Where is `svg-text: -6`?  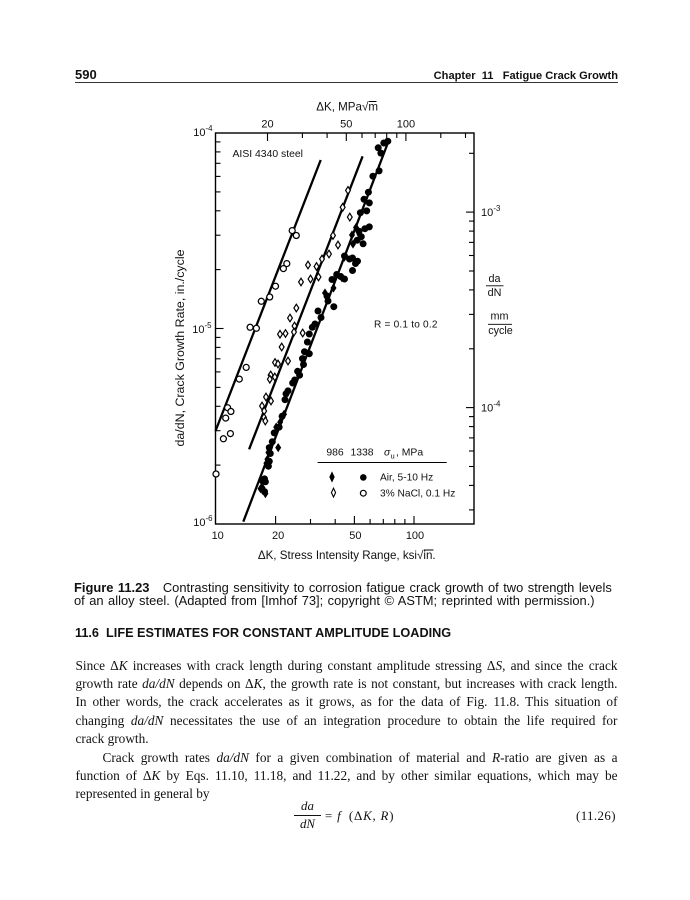 svg-text: -6 is located at coordinates (210, 518).